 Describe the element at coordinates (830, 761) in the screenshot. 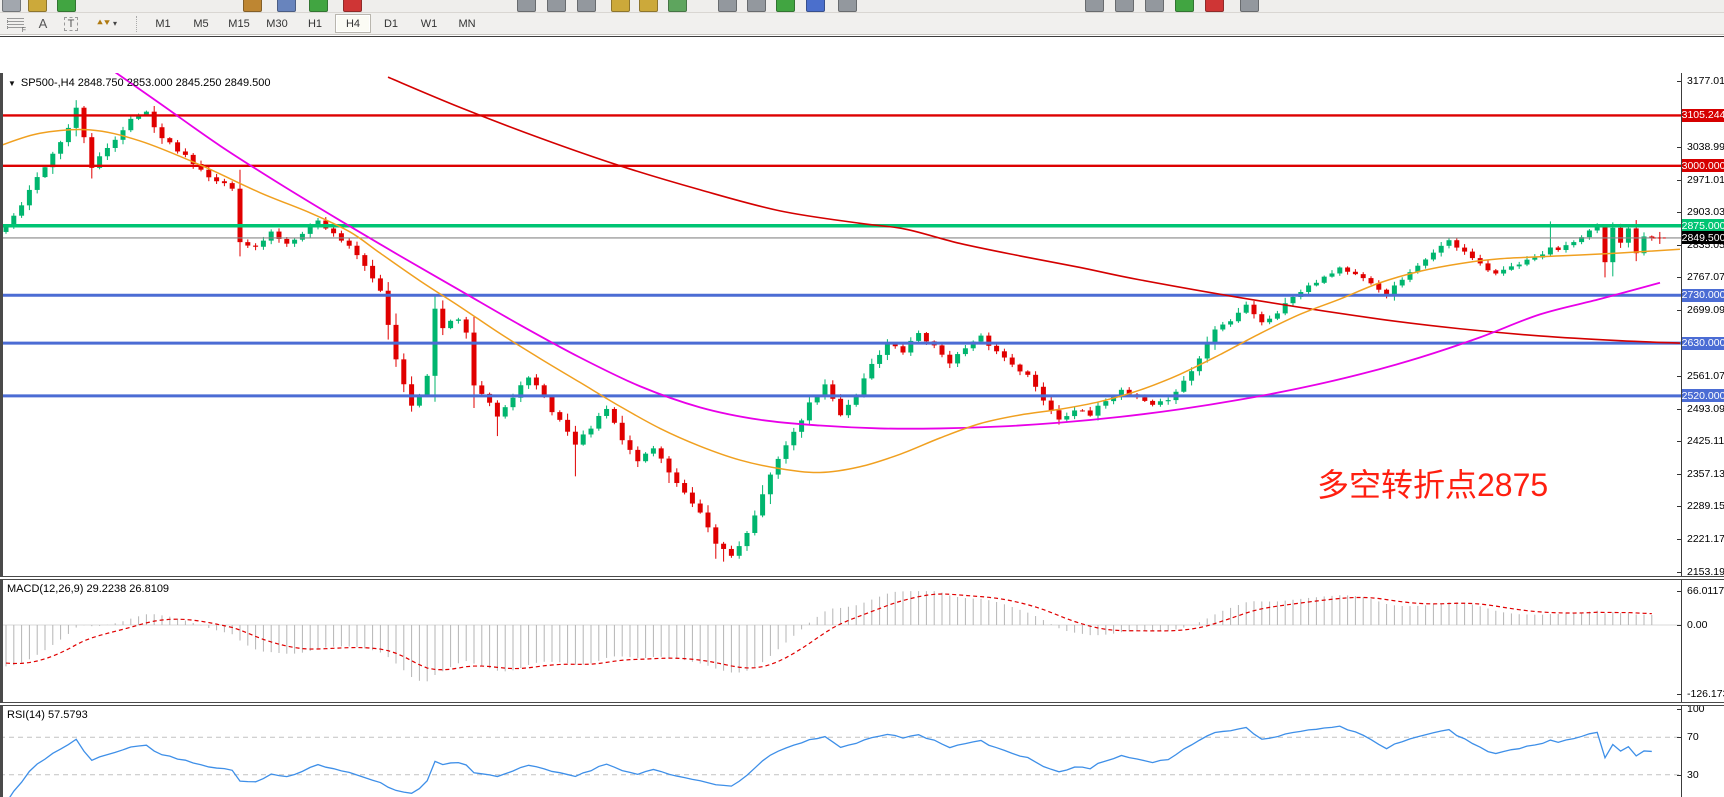

I see `rsi-line` at that location.